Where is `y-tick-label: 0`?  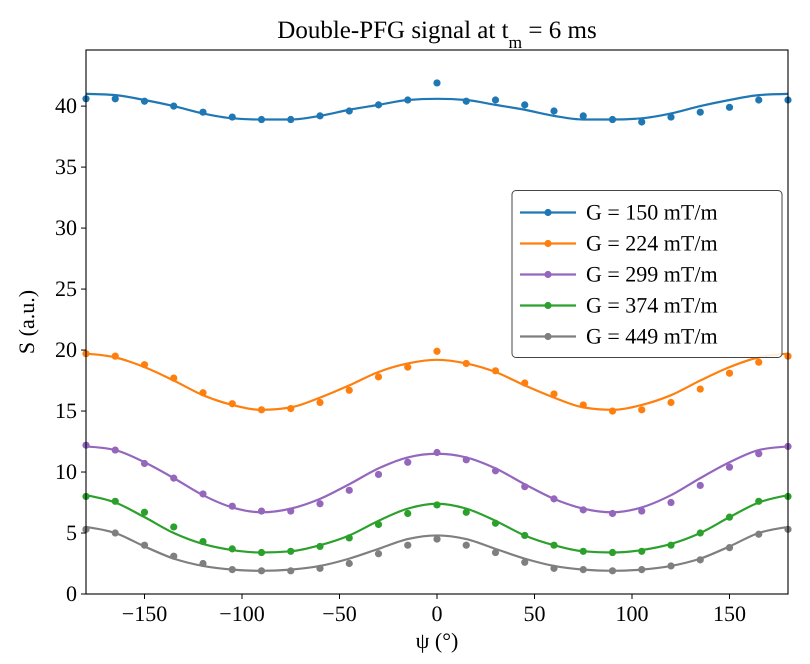 y-tick-label: 0 is located at coordinates (71, 593).